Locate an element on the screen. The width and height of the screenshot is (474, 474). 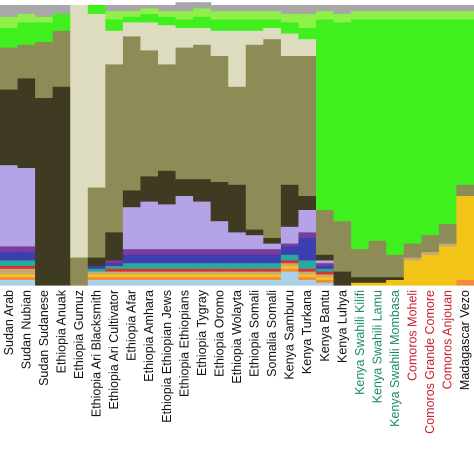
population-label: Kenya Samburu is located at coordinates (290, 335).